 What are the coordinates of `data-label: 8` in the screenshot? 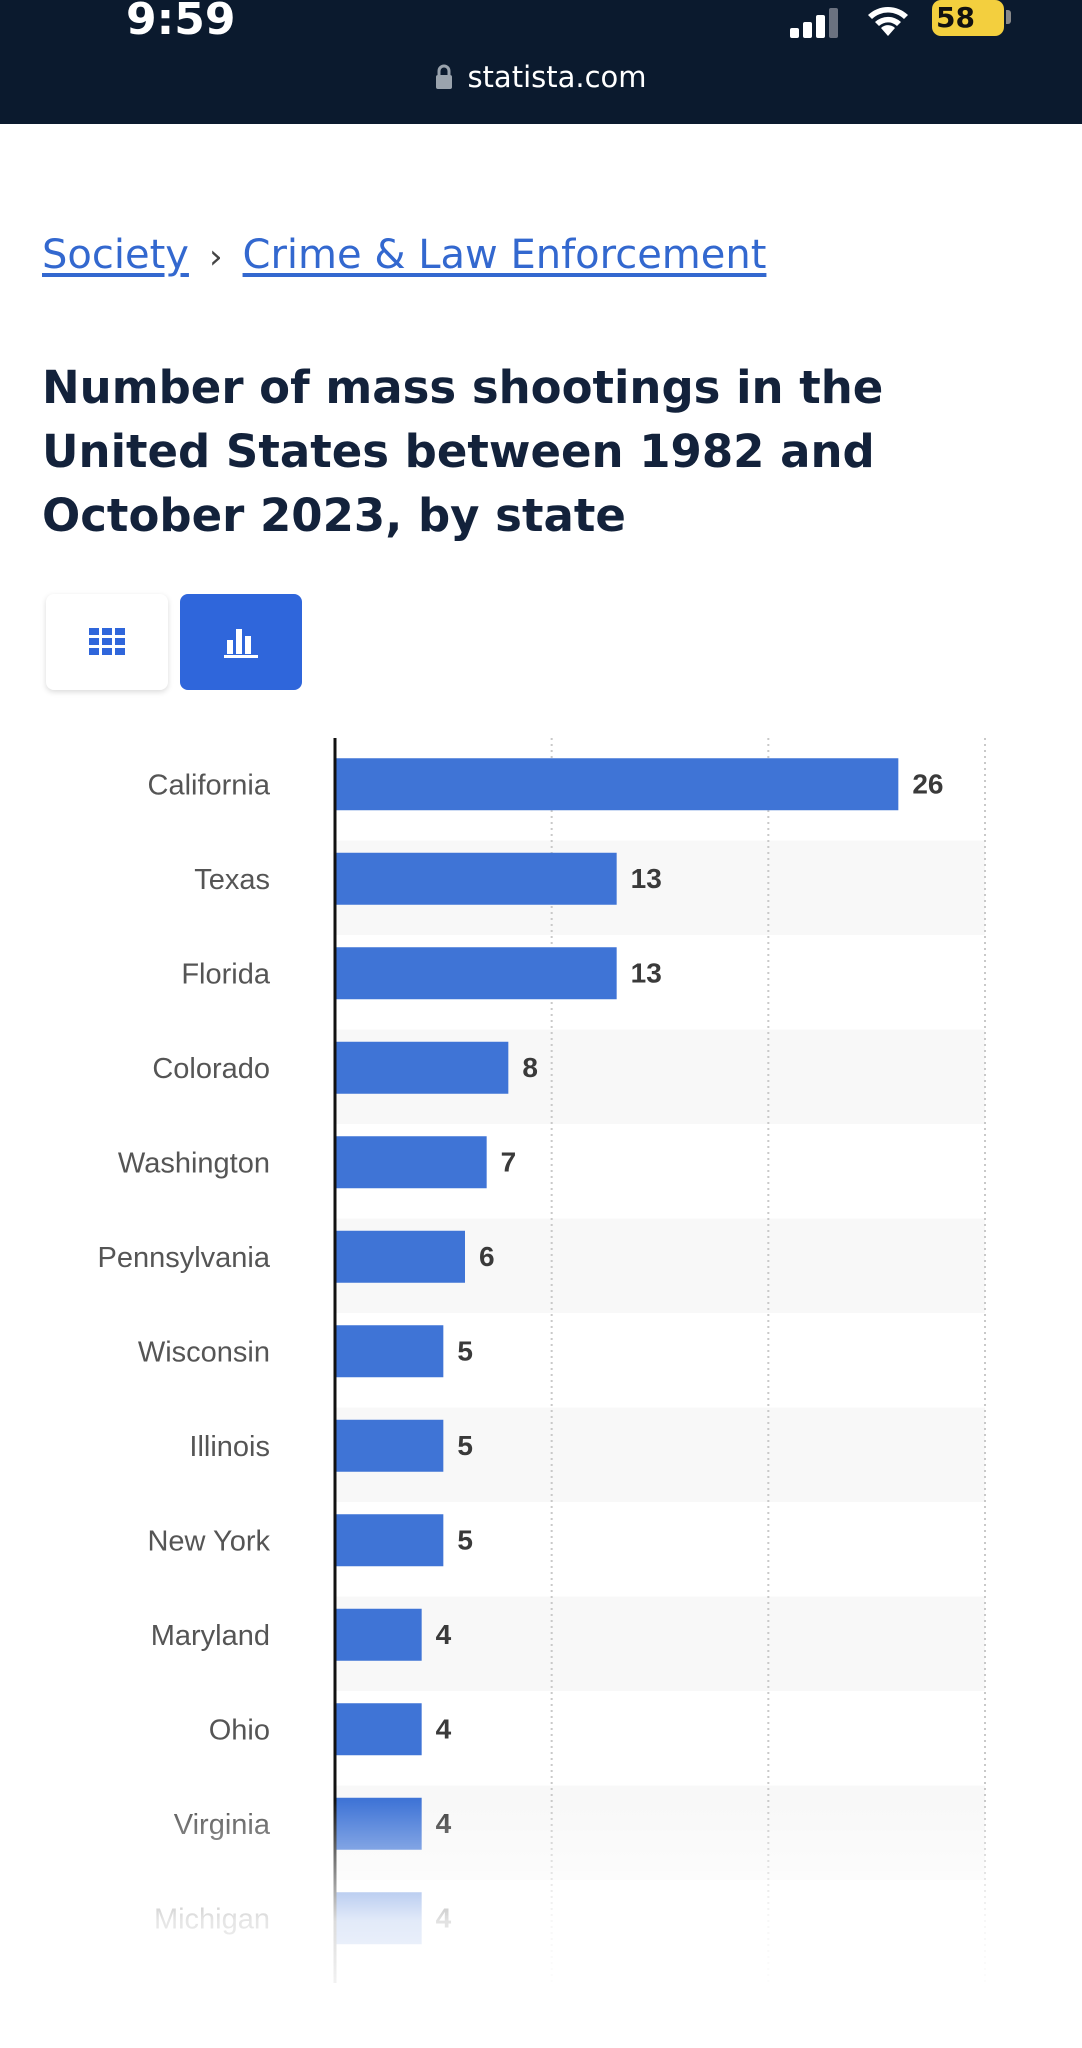 It's located at (530, 1067).